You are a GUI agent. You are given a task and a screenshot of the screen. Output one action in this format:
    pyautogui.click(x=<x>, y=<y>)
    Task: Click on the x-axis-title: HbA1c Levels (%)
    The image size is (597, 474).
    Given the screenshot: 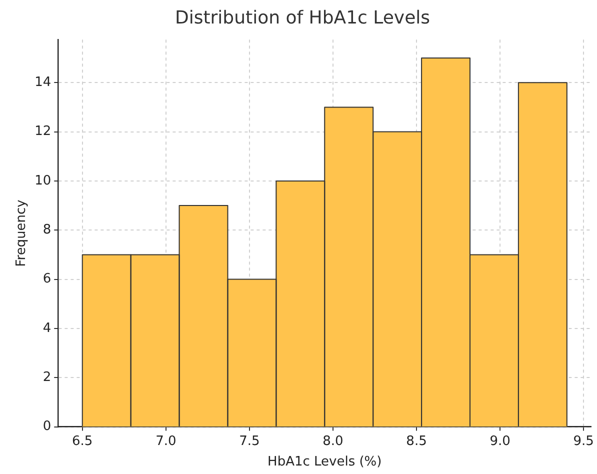 What is the action you would take?
    pyautogui.click(x=325, y=462)
    